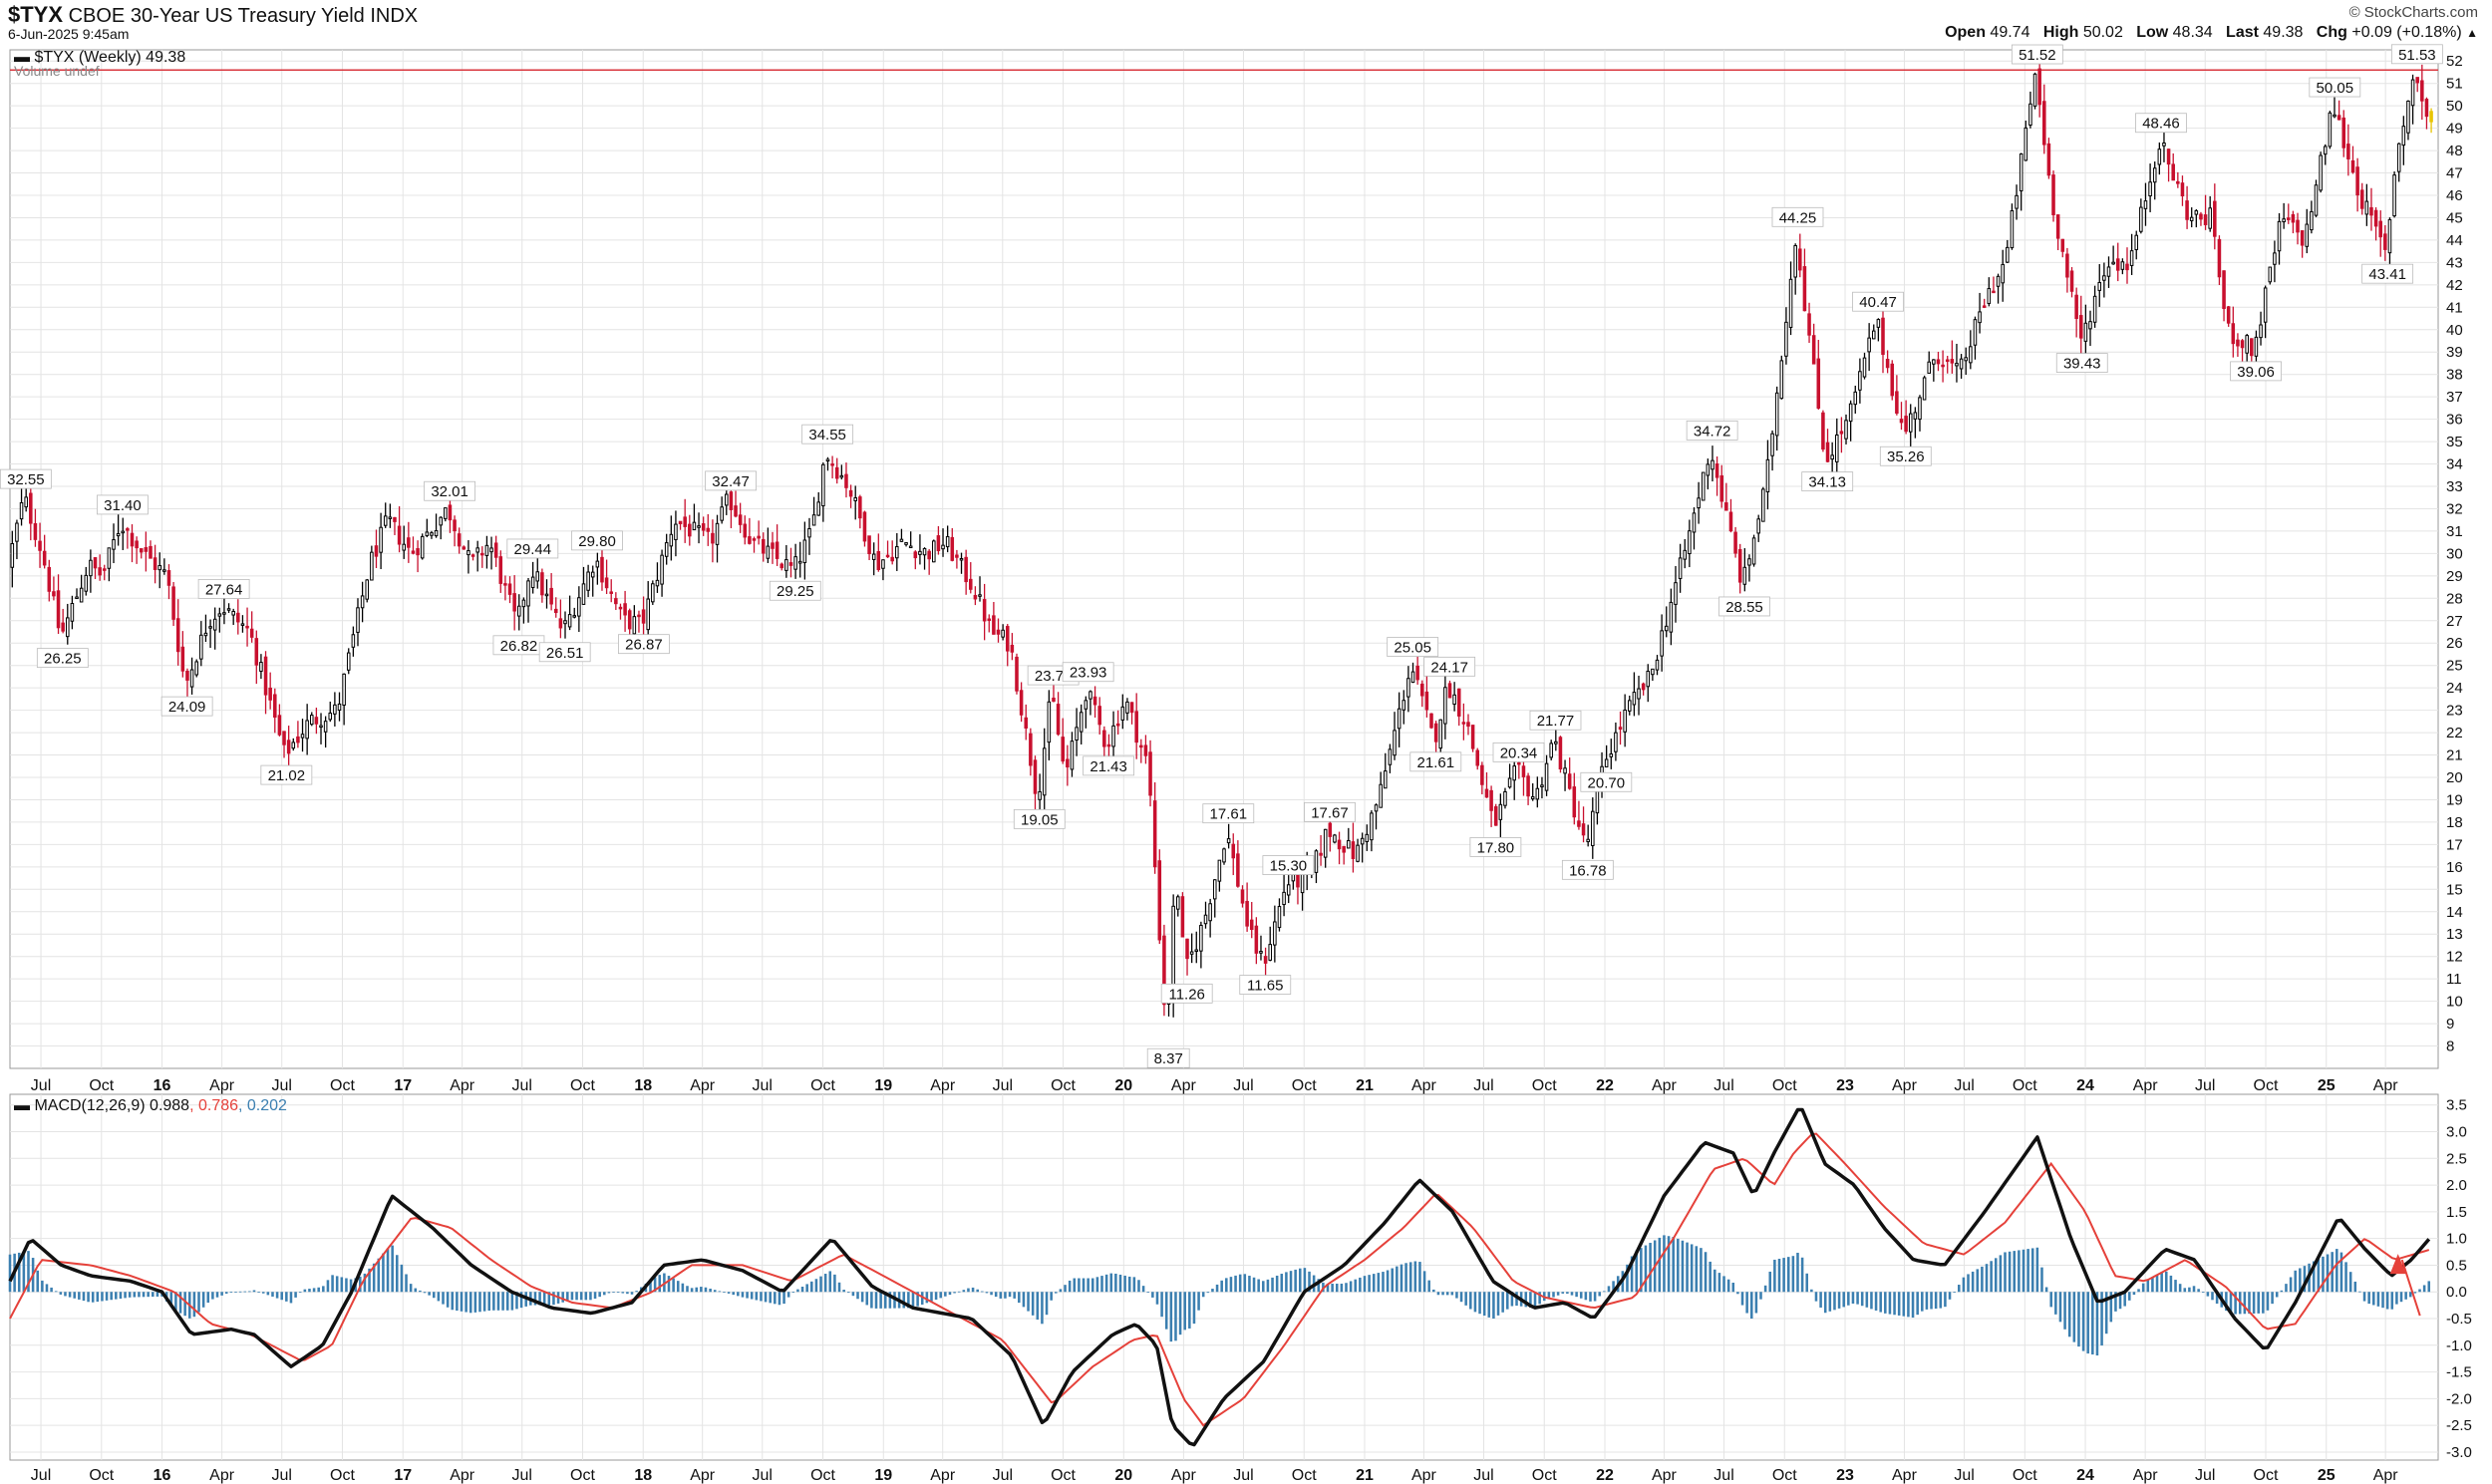  I want to click on up-arrow-icon: ▲, so click(2472, 33).